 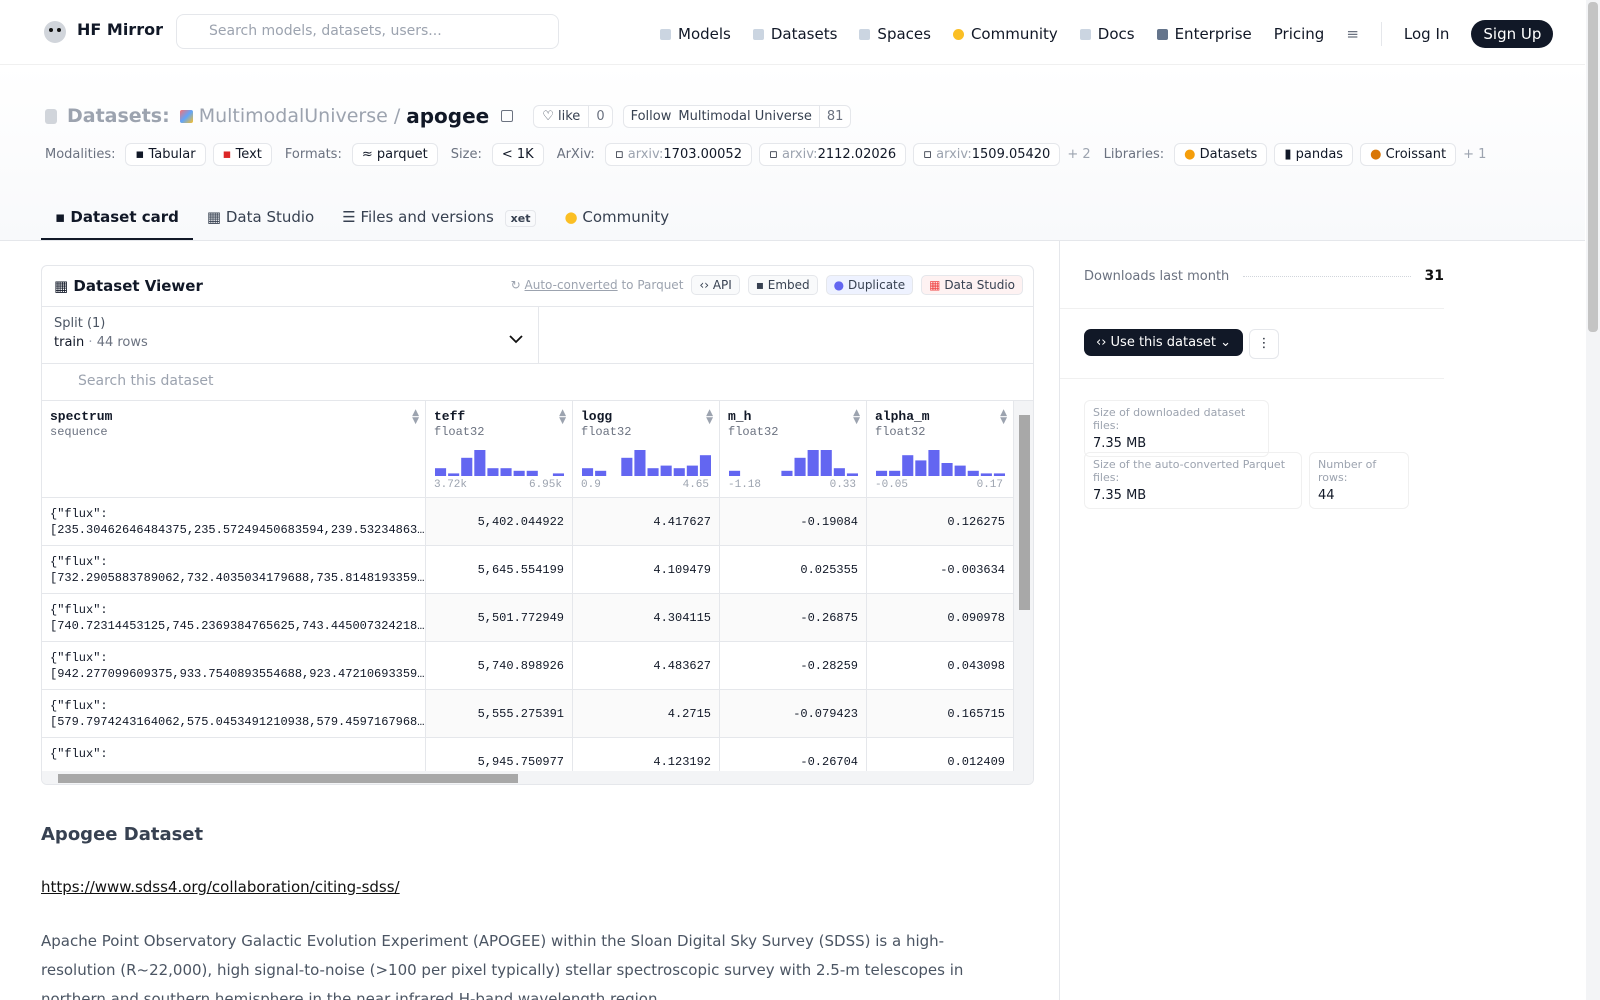 I want to click on tab: ☰ Files and versions xet, so click(x=439, y=220).